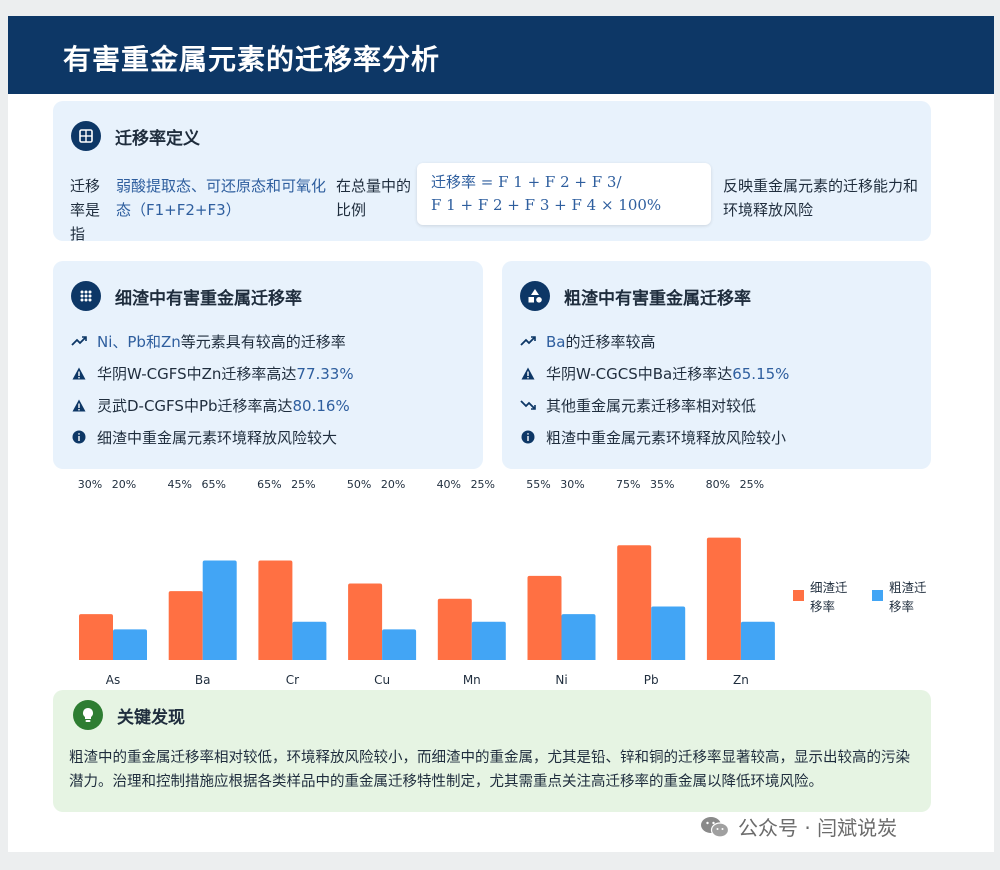  What do you see at coordinates (221, 198) in the screenshot?
I see `definition-highlight: 弱酸提取态、可还原态和可氧化态（F1+F2+F3）` at bounding box center [221, 198].